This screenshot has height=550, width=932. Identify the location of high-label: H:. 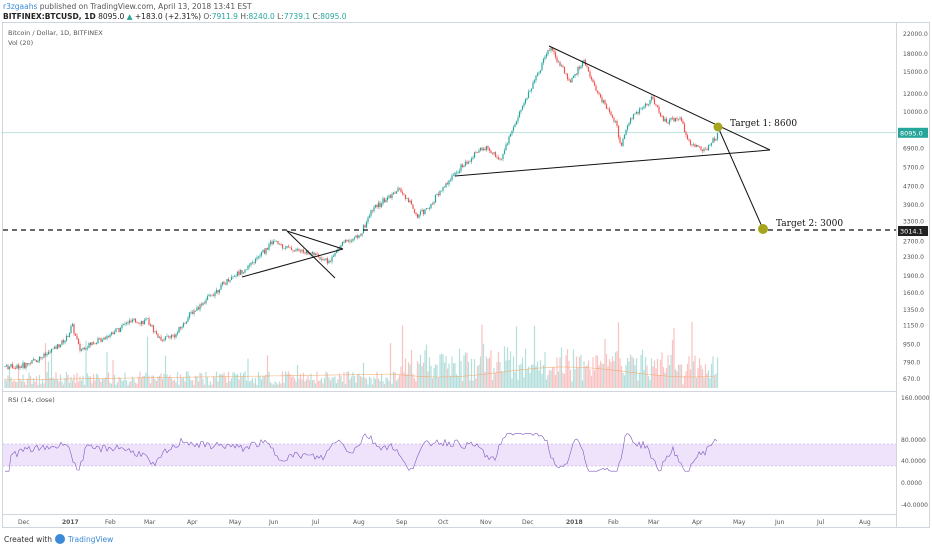
(244, 16).